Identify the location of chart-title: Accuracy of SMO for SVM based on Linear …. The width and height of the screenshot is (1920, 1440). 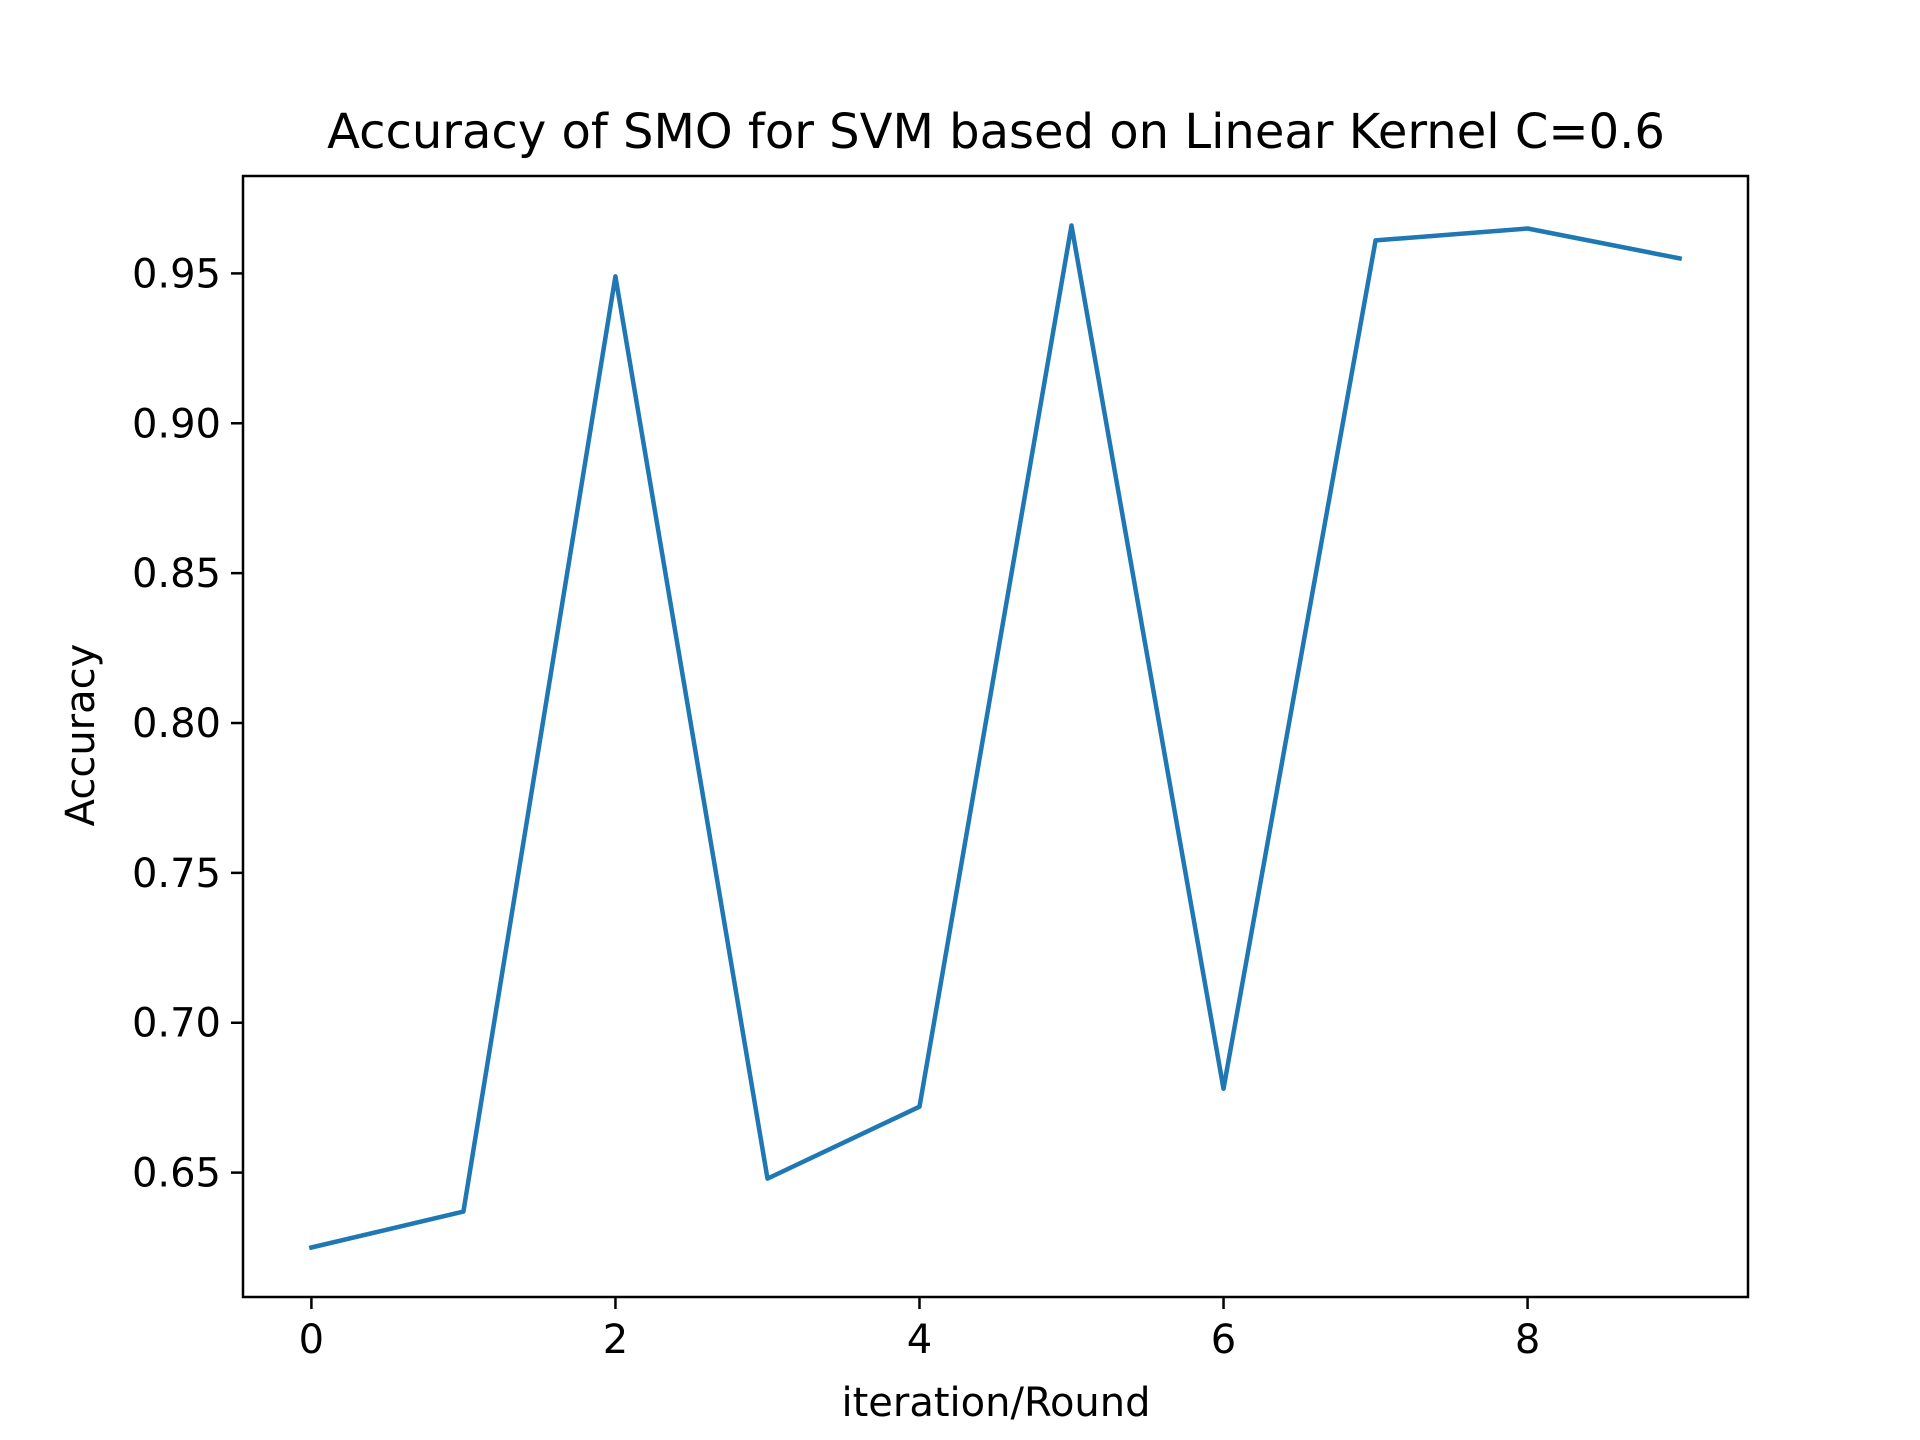
(996, 132).